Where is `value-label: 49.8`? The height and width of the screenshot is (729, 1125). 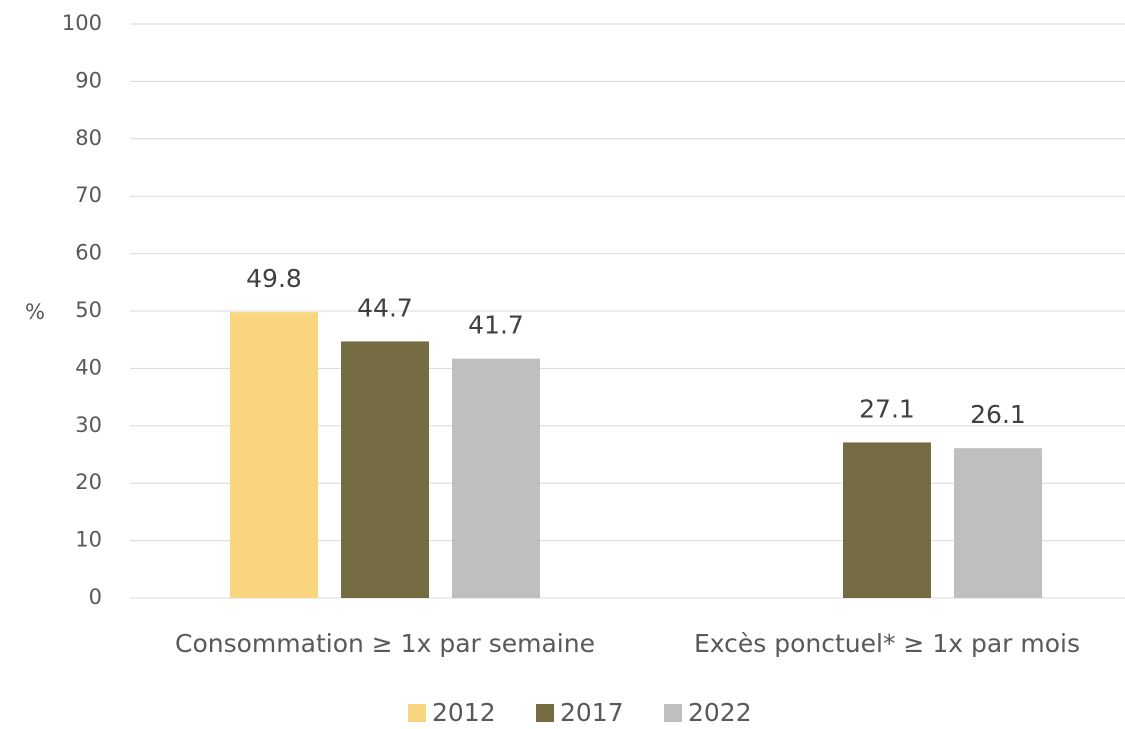 value-label: 49.8 is located at coordinates (274, 278).